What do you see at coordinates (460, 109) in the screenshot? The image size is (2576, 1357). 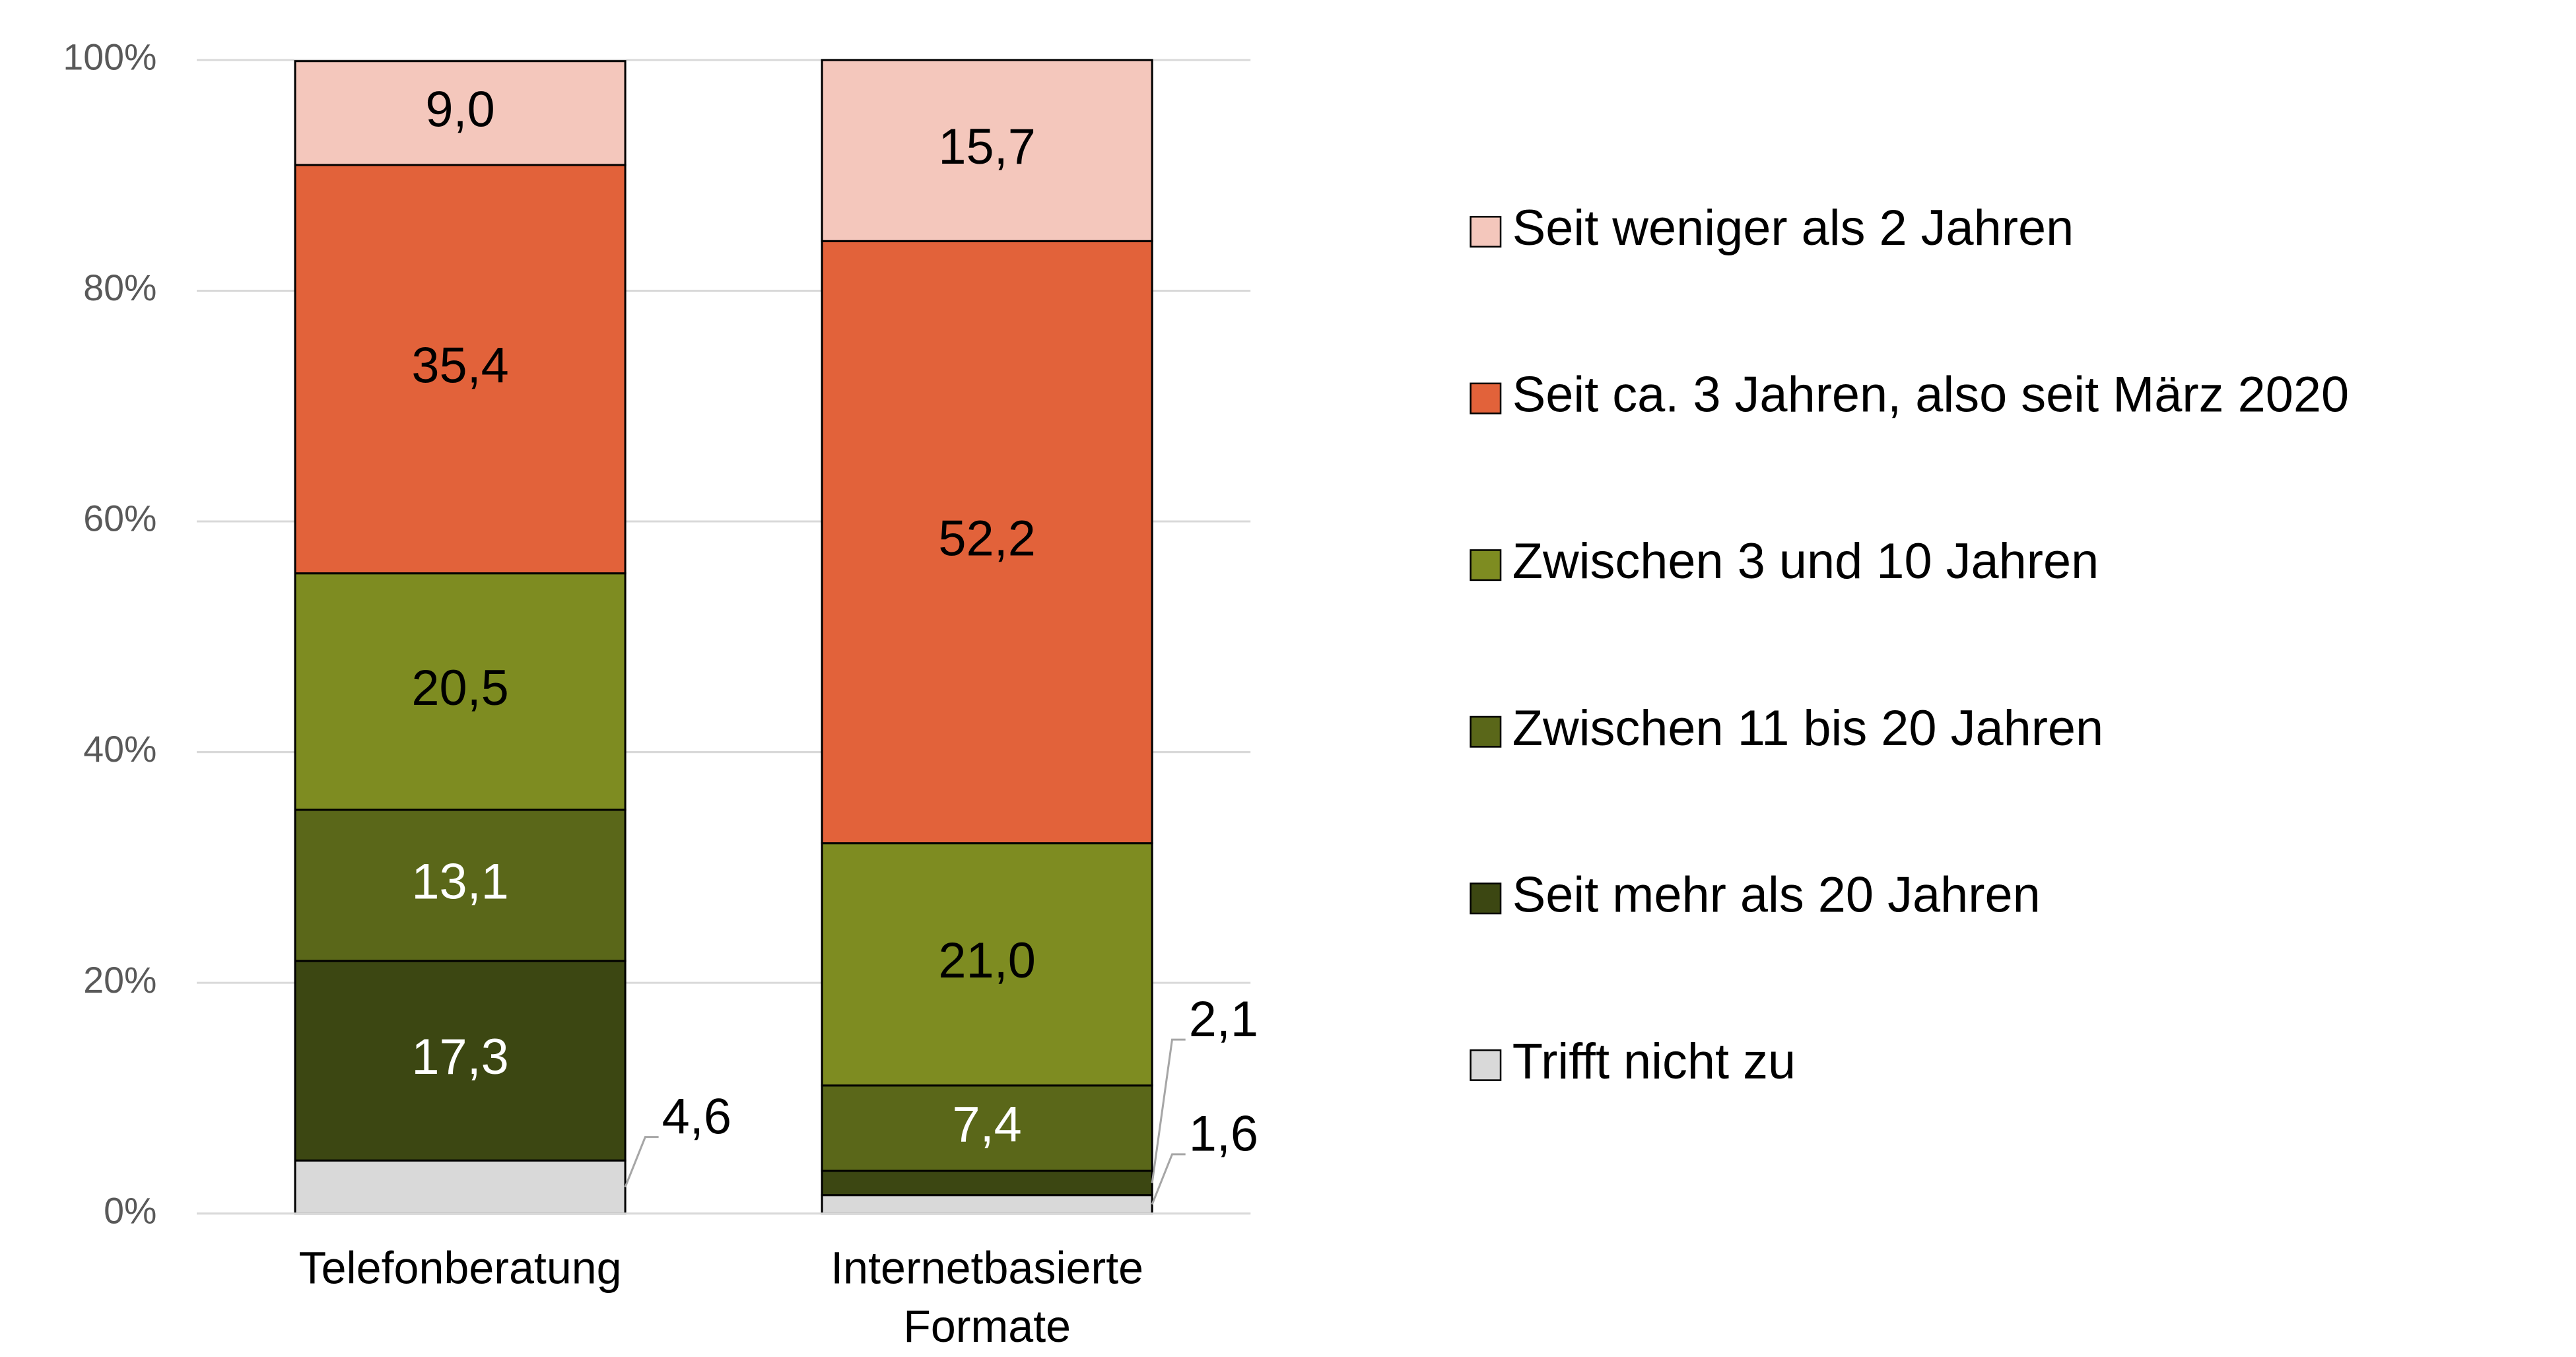 I see `value-label: 9,0` at bounding box center [460, 109].